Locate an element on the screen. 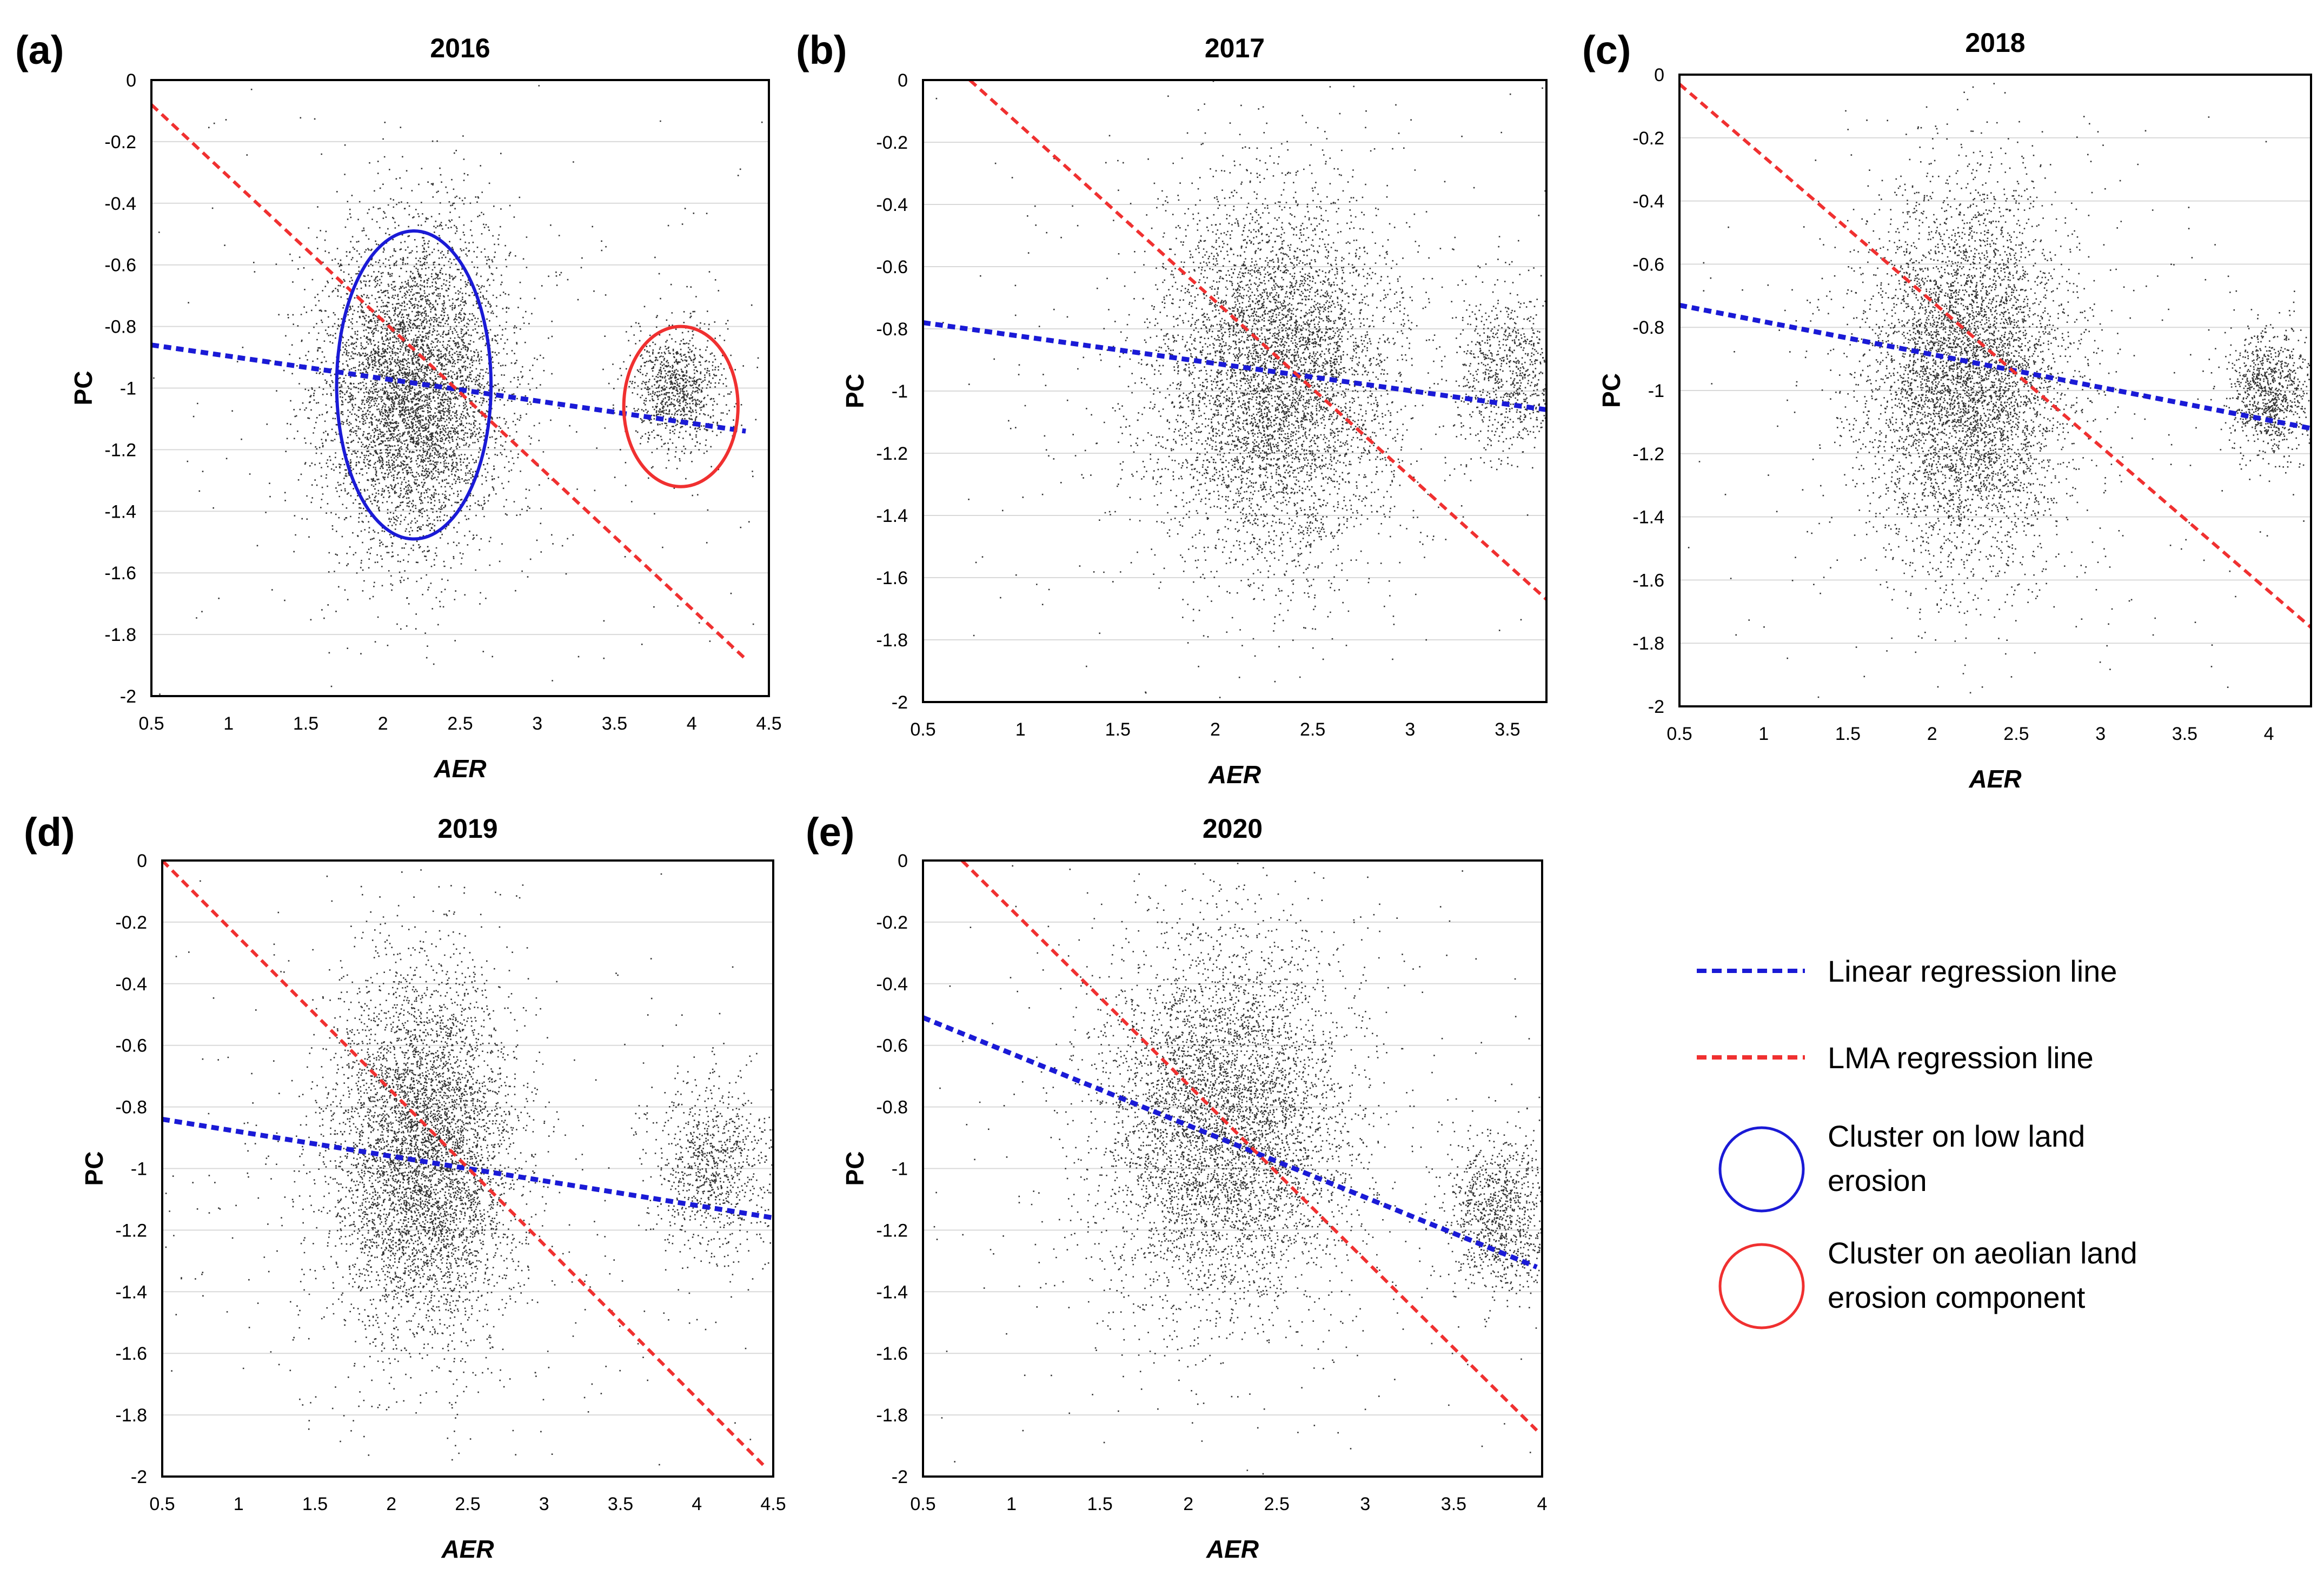 The height and width of the screenshot is (1595, 2324). legend-item: Linear regression line is located at coordinates (1907, 971).